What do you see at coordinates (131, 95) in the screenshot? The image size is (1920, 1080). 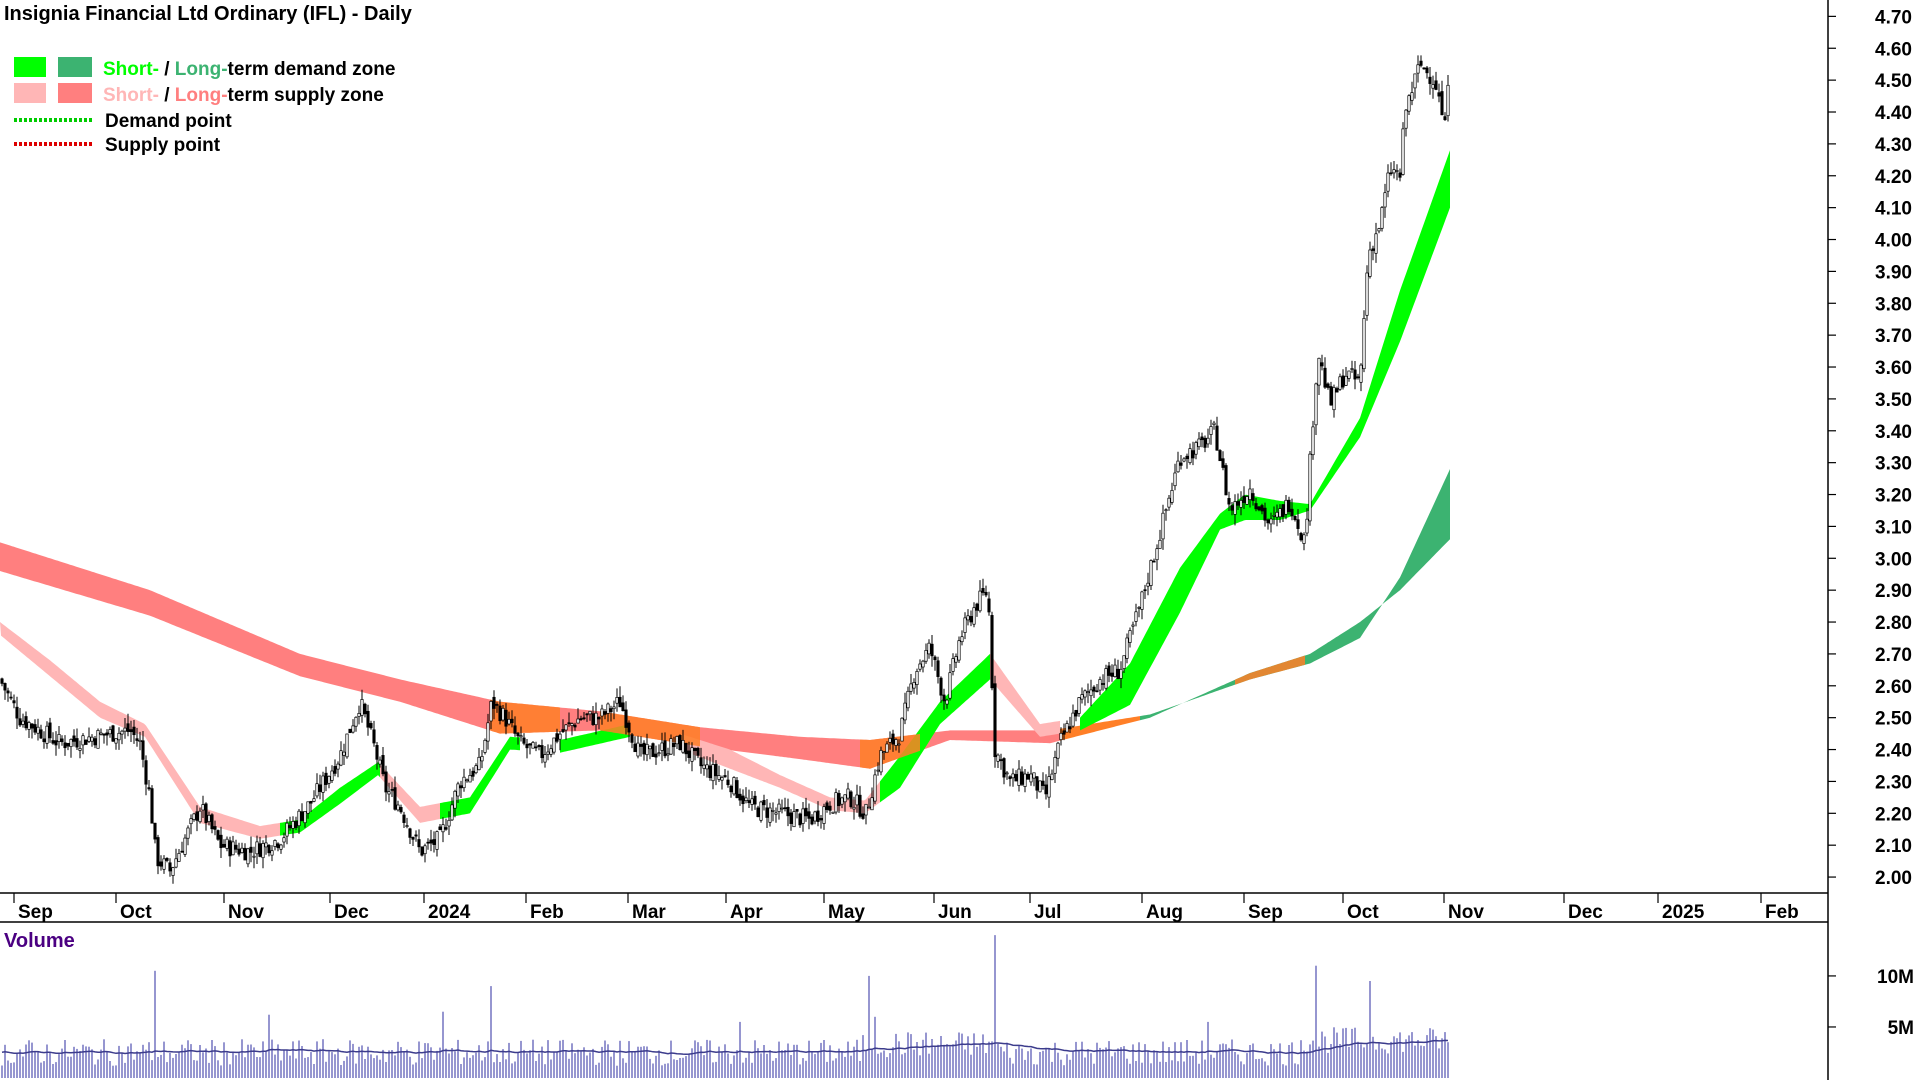 I see `legend-supply-short: Short-` at bounding box center [131, 95].